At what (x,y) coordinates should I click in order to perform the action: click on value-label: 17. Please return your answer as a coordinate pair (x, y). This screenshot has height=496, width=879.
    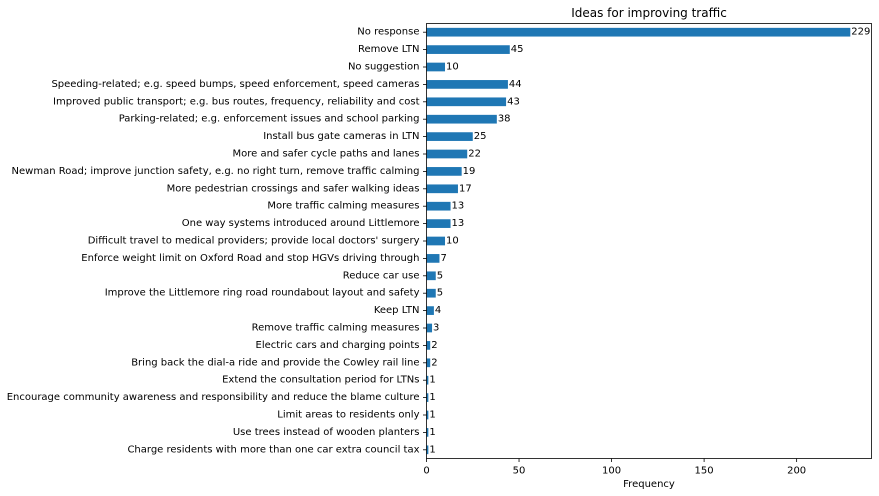
    Looking at the image, I should click on (465, 188).